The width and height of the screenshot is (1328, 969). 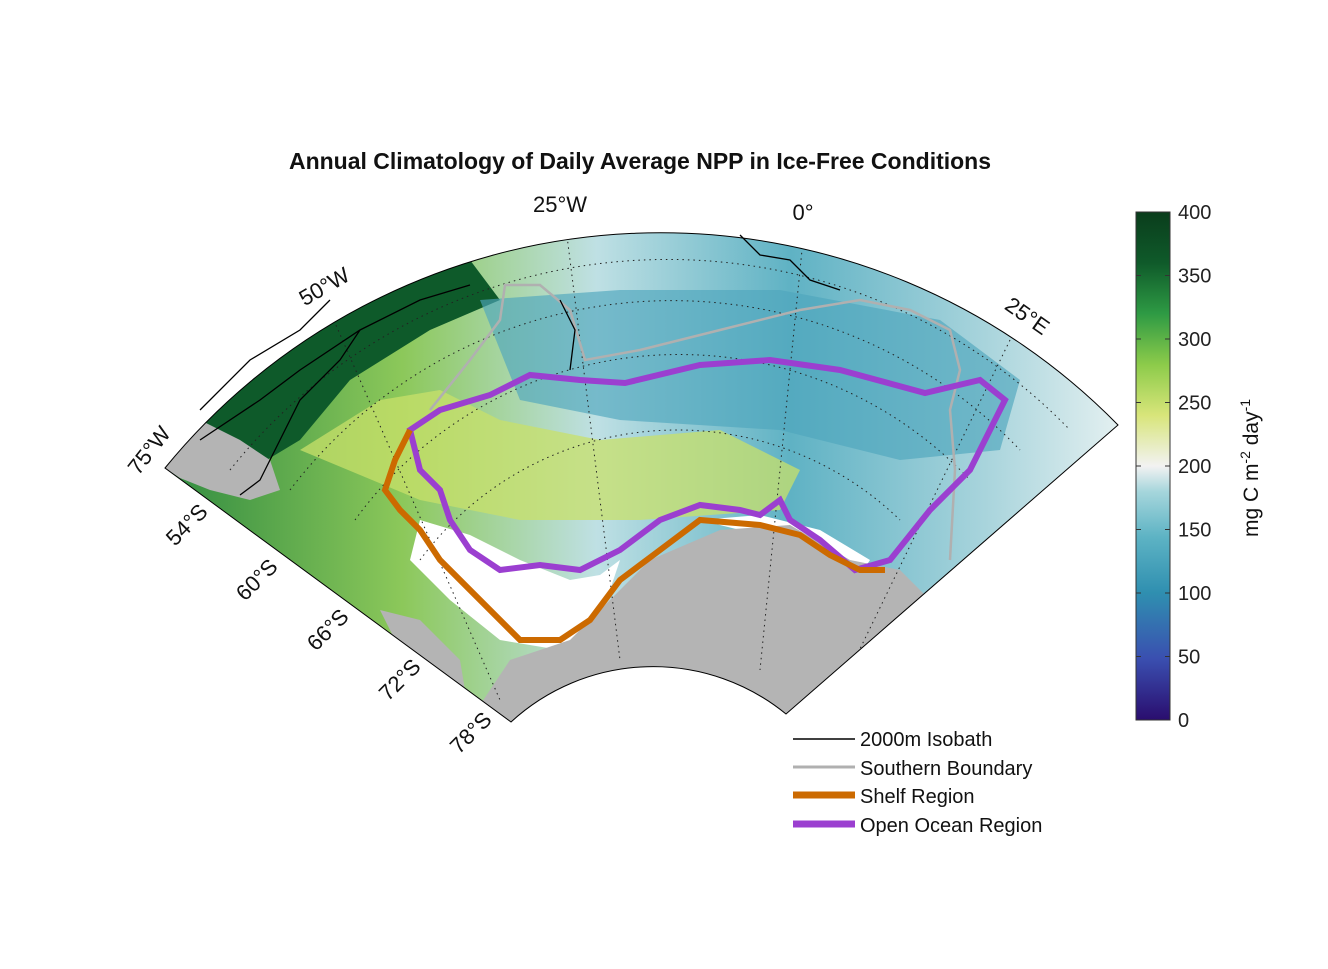 I want to click on lat-label-66s: 66°S, so click(x=328, y=630).